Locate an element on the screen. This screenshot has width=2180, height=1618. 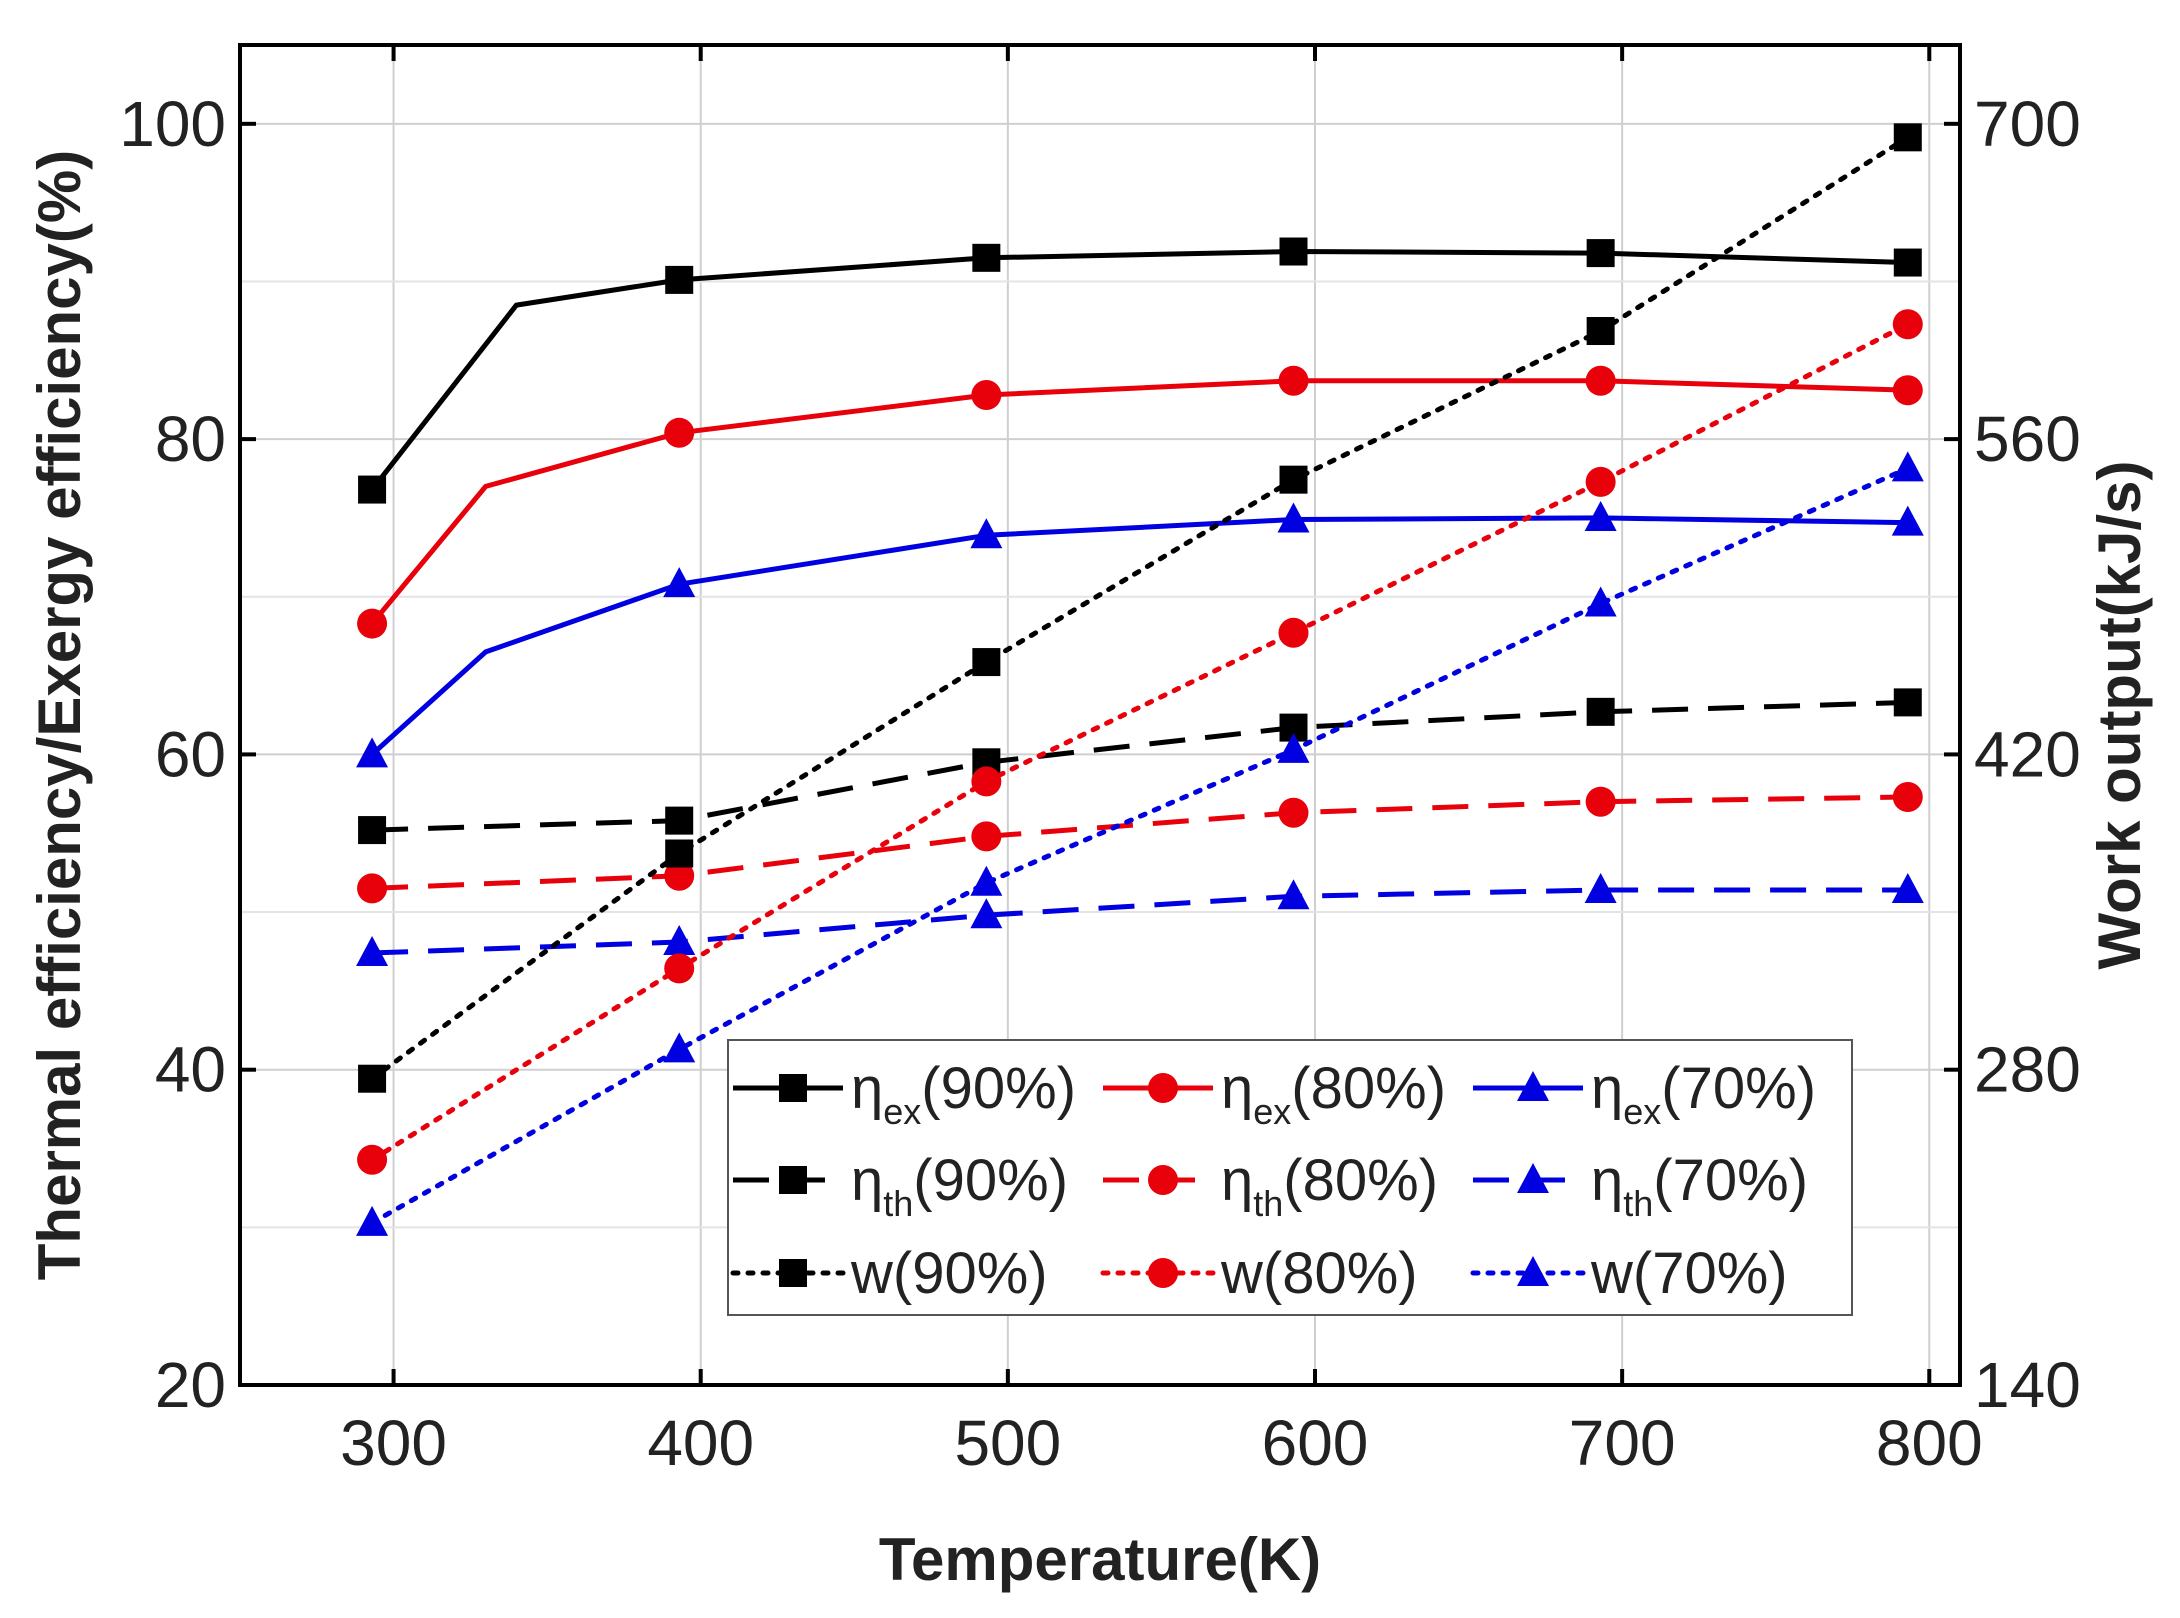
legend-label: w(80%) is located at coordinates (1319, 1273).